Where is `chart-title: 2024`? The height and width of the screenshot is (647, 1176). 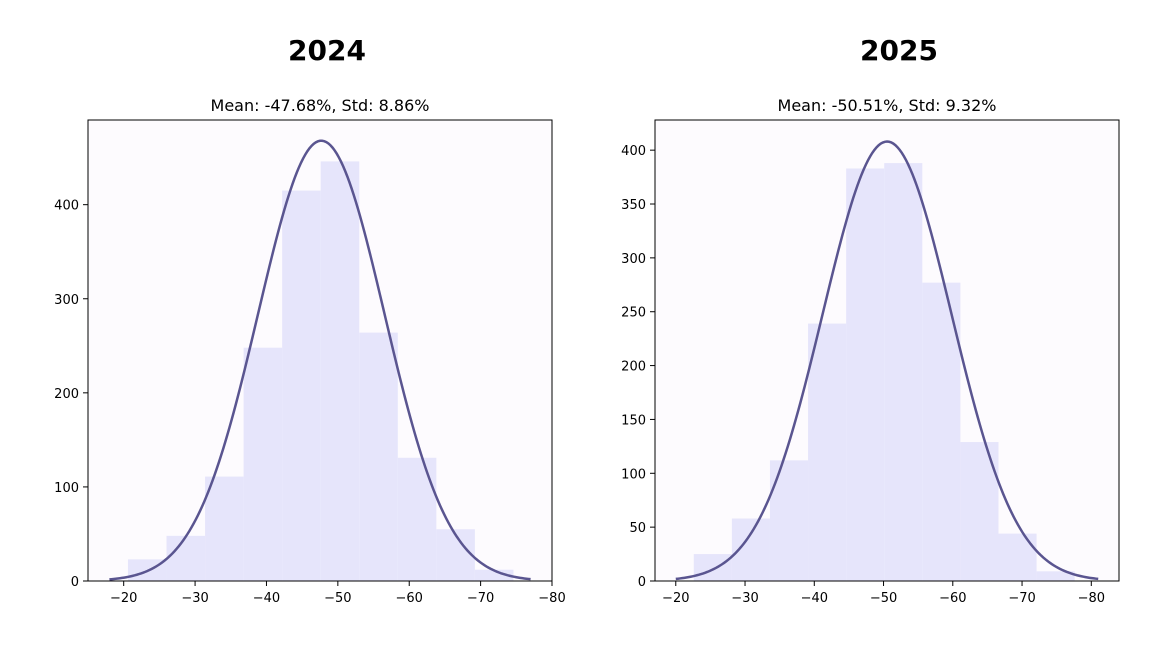
chart-title: 2024 is located at coordinates (327, 50).